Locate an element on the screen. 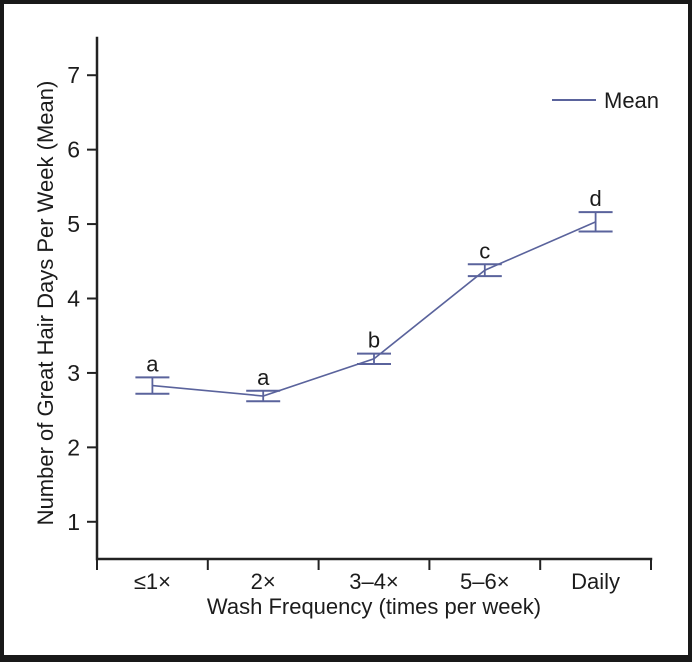  y-tick-label: 6 is located at coordinates (73, 150).